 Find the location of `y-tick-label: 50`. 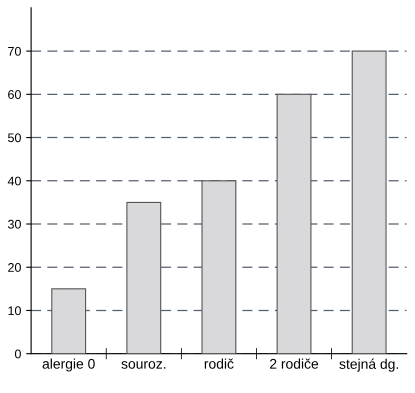

y-tick-label: 50 is located at coordinates (14, 137).